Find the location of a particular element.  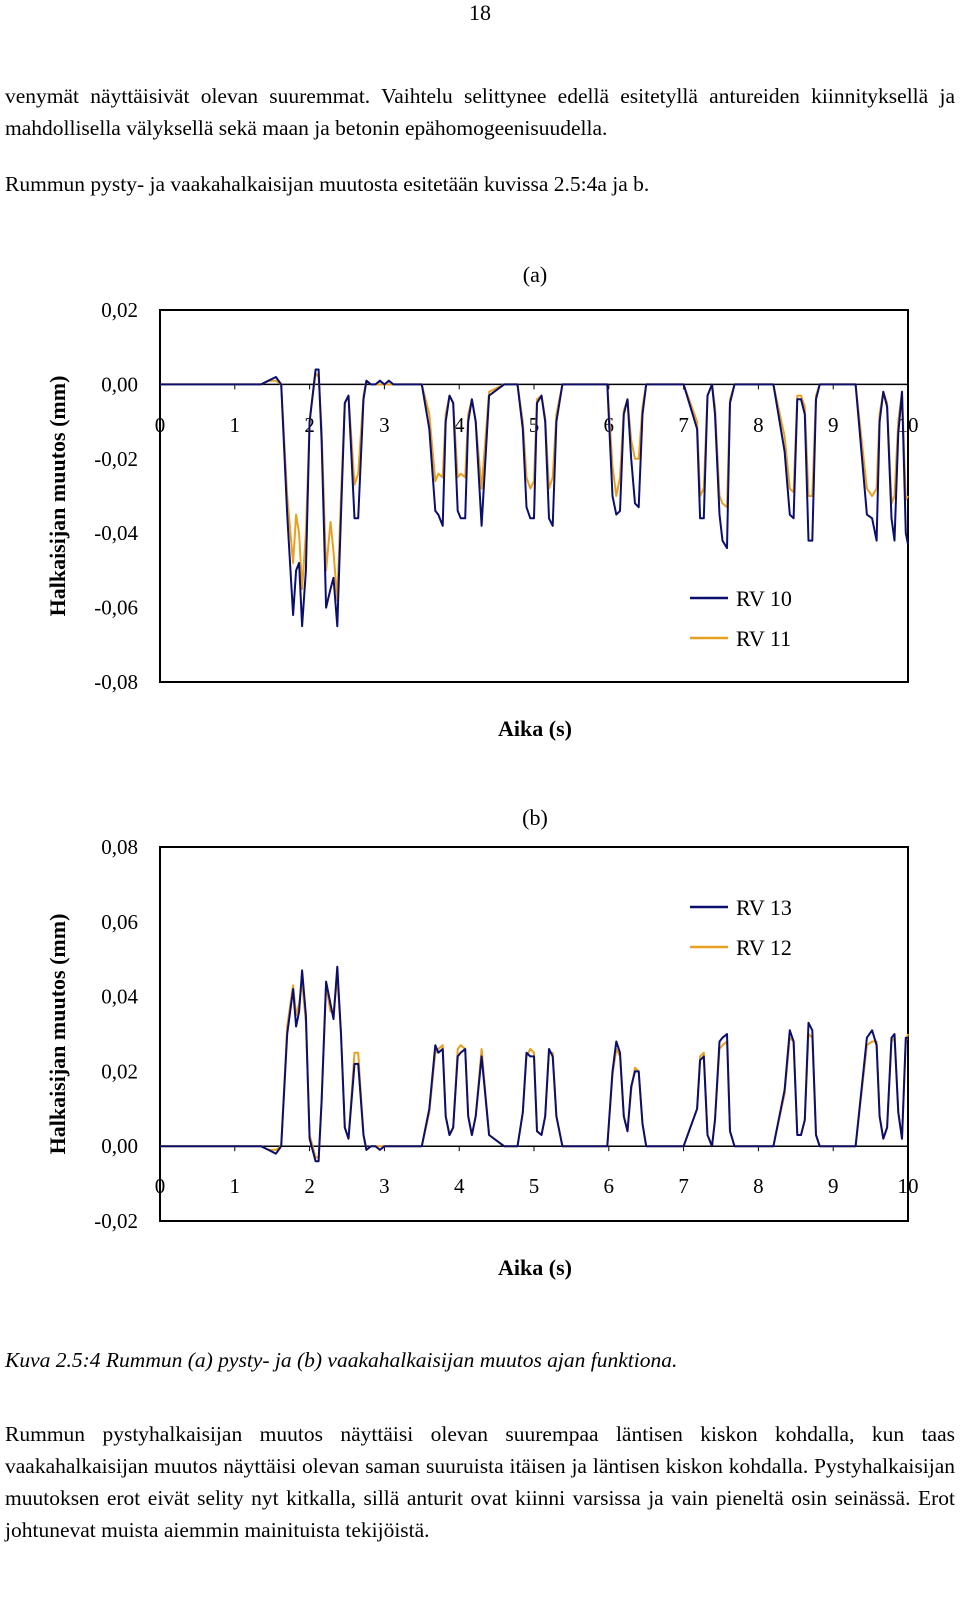

x-tick-label-a-8: 8 is located at coordinates (758, 425).